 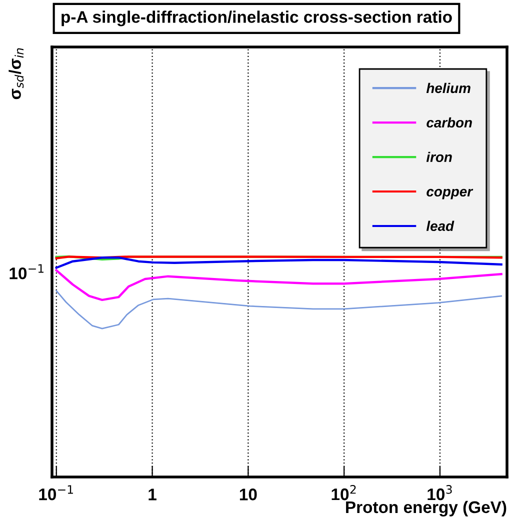 What do you see at coordinates (448, 88) in the screenshot?
I see `legend-label: helium` at bounding box center [448, 88].